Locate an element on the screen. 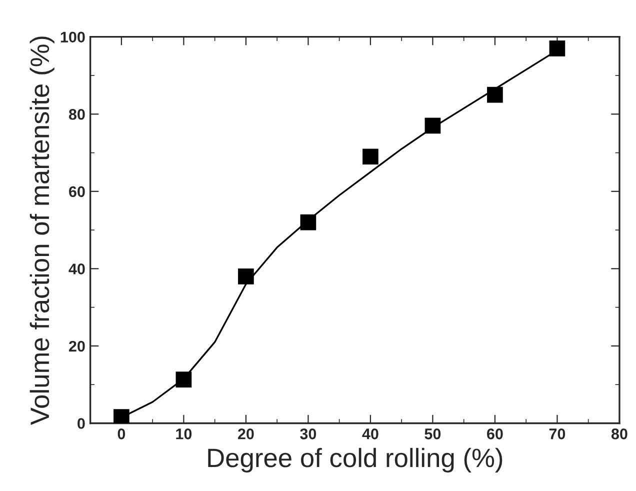  y-axis-title: Volume fraction of martensite (%) is located at coordinates (42, 230).